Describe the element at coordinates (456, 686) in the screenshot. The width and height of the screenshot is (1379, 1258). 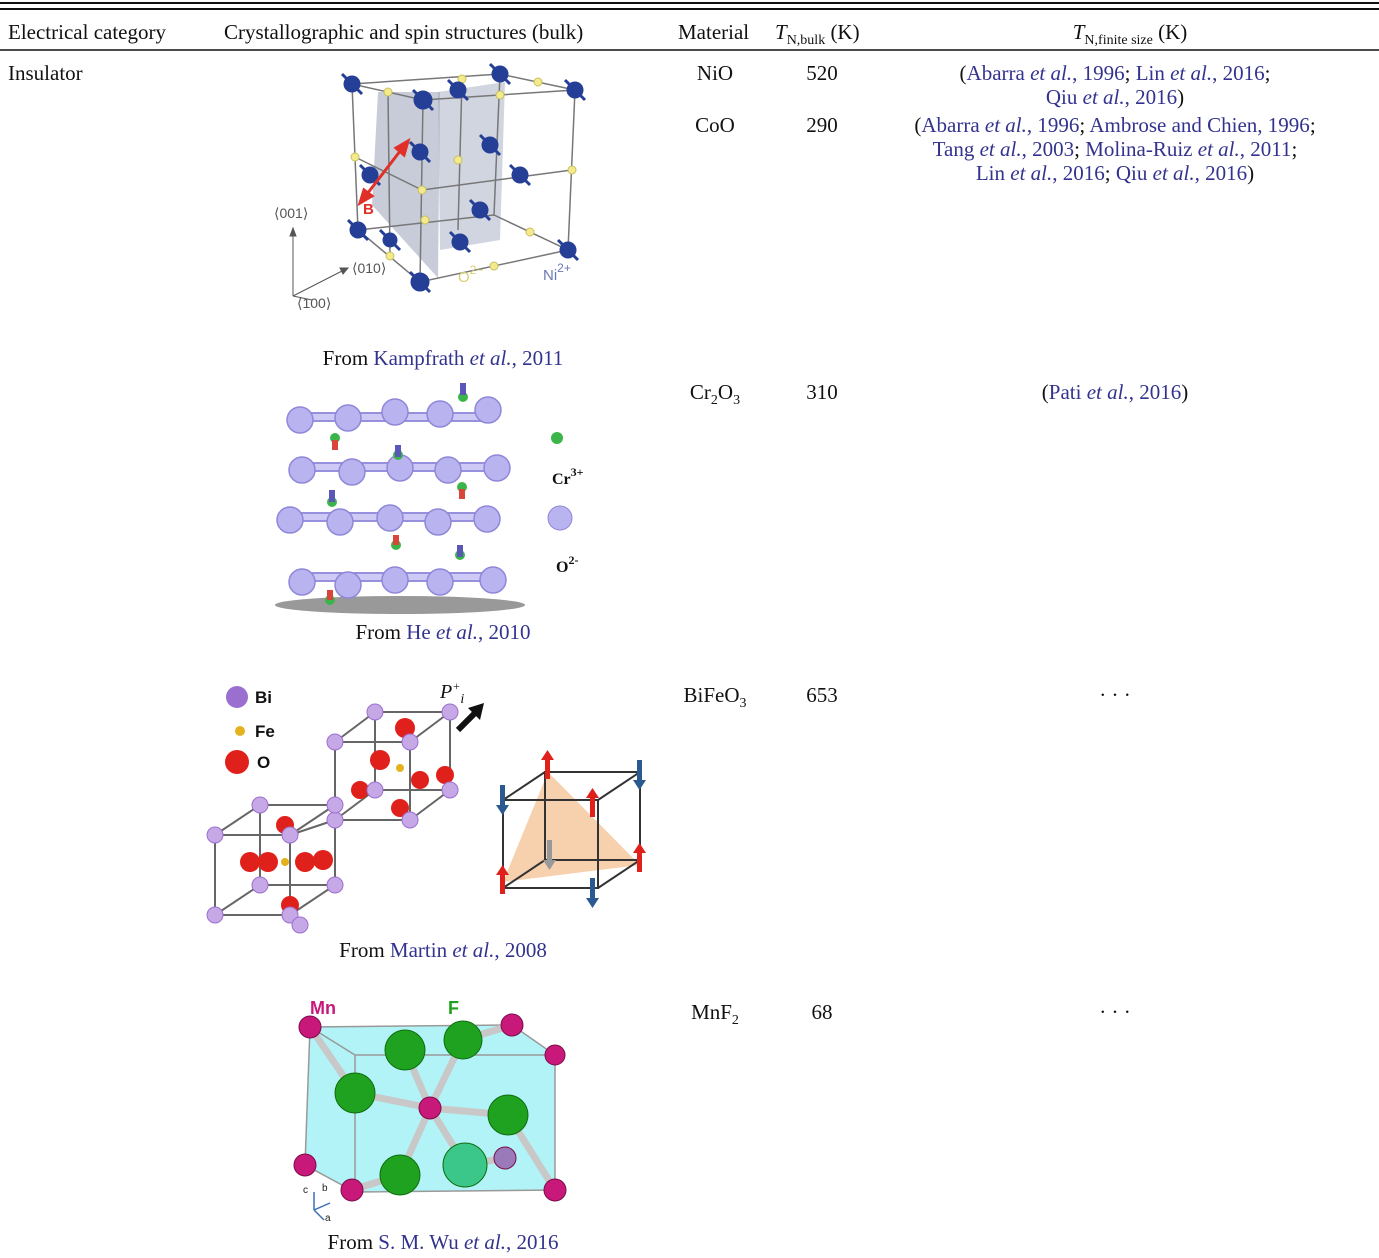
I see `text-run: +` at that location.